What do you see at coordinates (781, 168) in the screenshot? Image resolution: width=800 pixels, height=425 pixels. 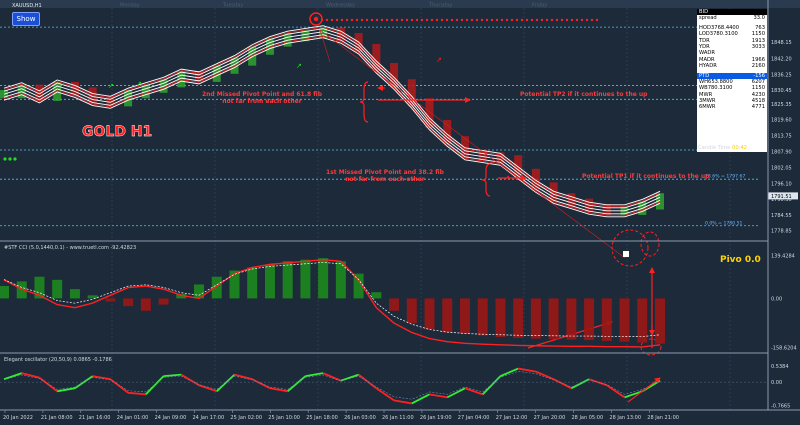 I see `price-tick: 1802.05` at bounding box center [781, 168].